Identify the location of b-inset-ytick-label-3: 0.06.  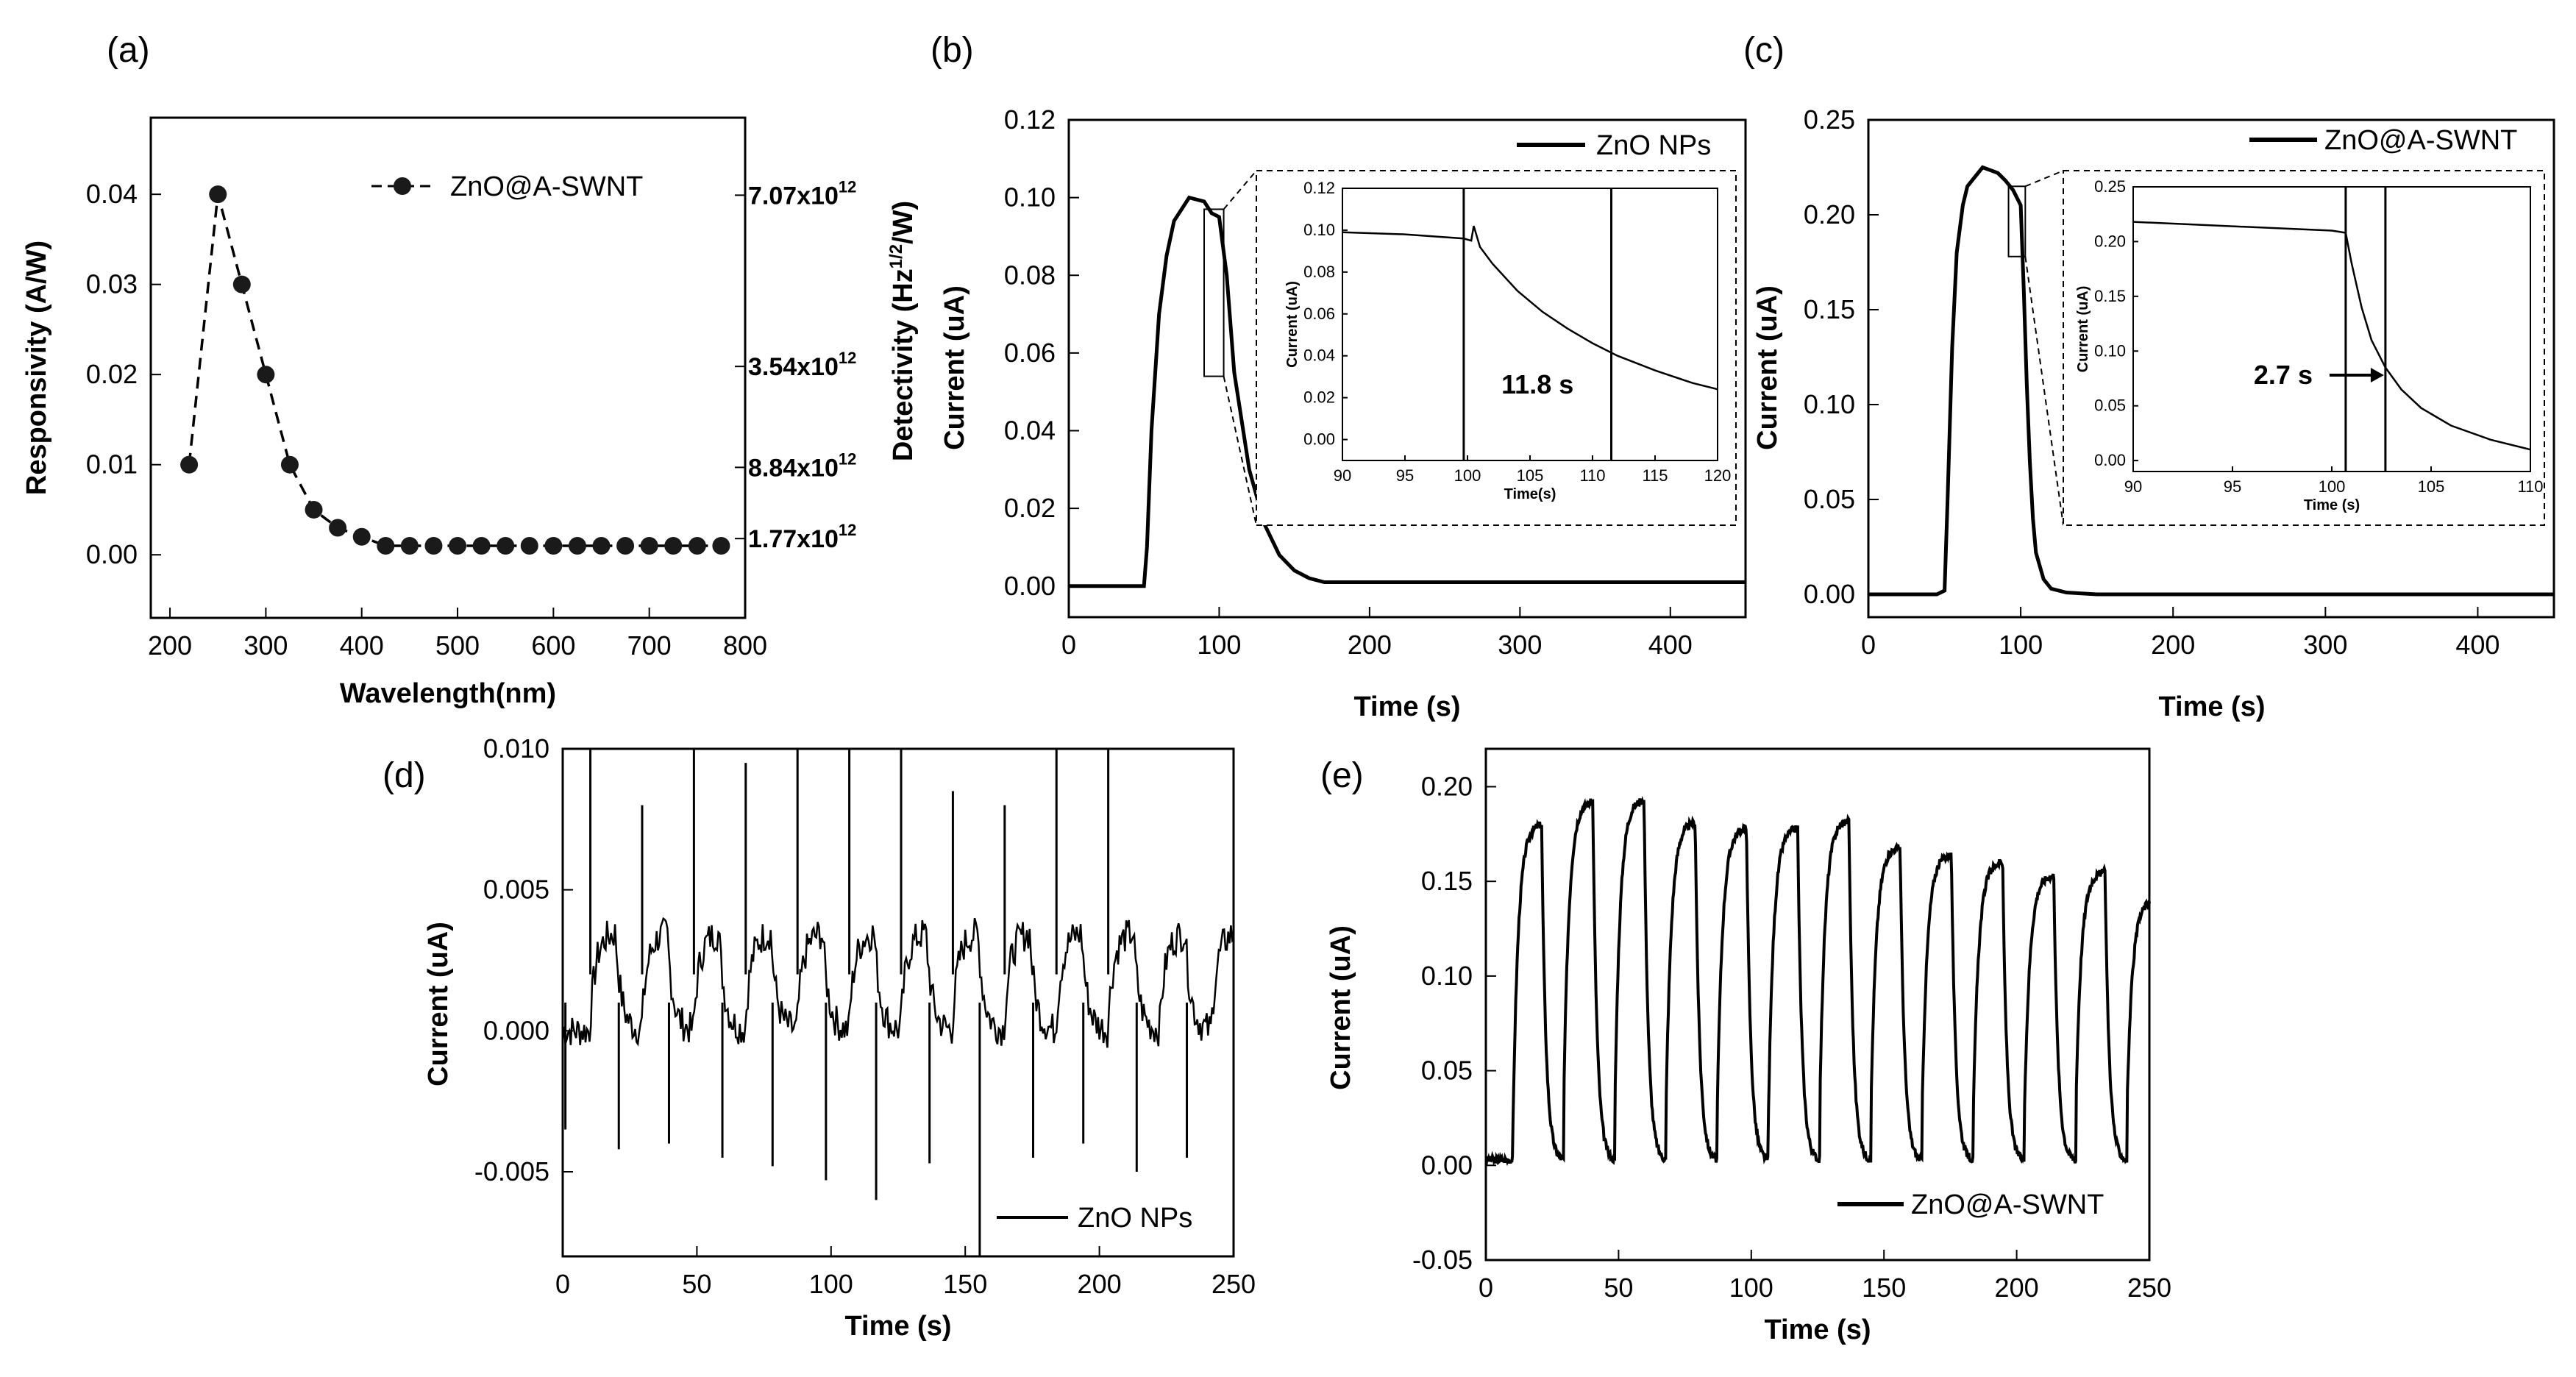
(1319, 314).